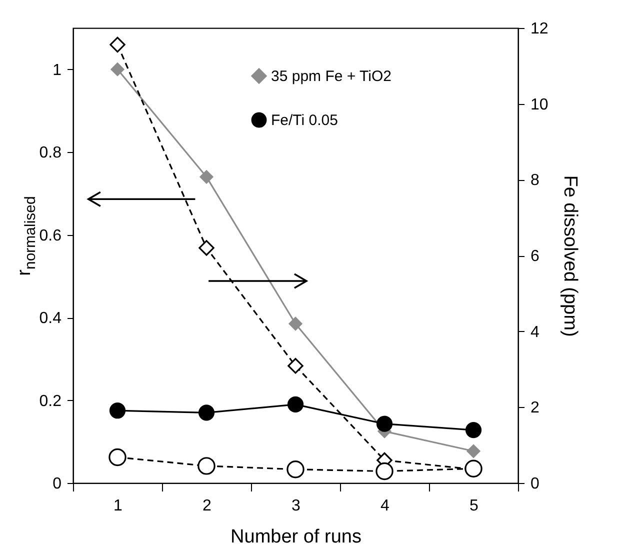 The height and width of the screenshot is (551, 637). I want to click on x-tick-label: 3, so click(296, 506).